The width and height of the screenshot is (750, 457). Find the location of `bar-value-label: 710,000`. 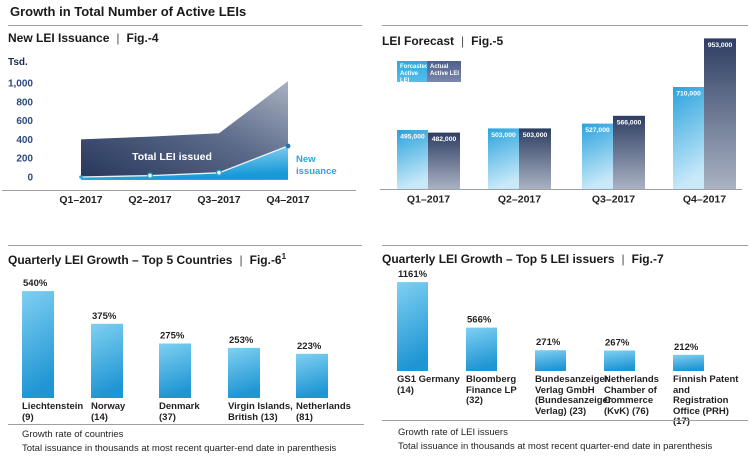

bar-value-label: 710,000 is located at coordinates (688, 94).